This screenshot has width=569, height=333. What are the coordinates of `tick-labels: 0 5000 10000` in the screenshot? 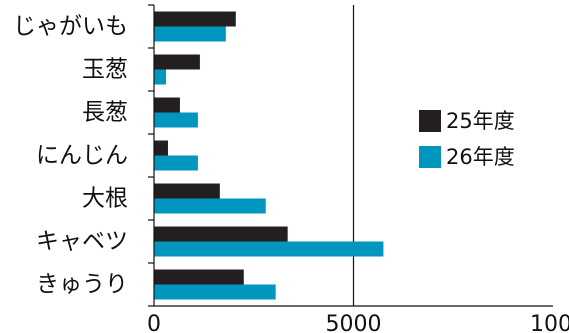 It's located at (358, 322).